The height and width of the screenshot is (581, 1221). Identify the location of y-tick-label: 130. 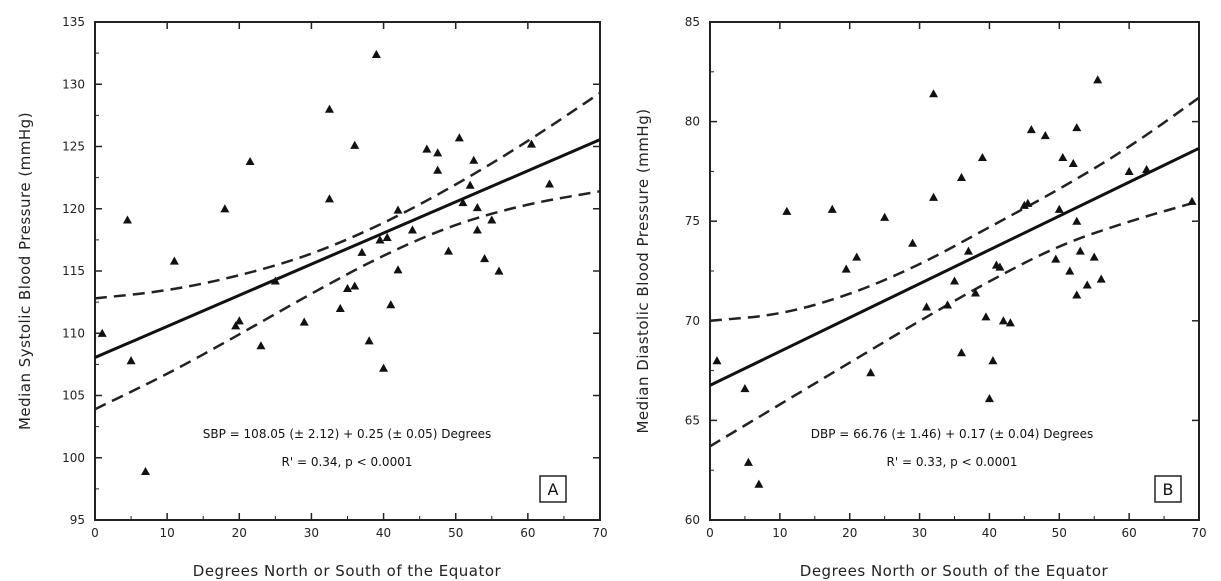
(73, 84).